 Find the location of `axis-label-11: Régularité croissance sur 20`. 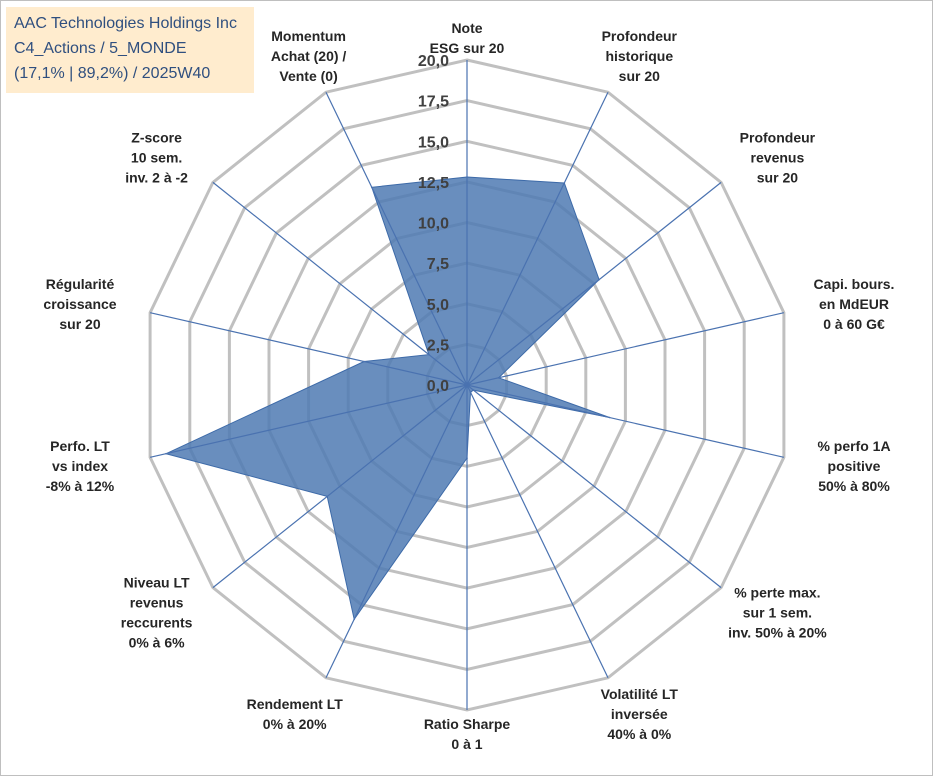

axis-label-11: Régularité croissance sur 20 is located at coordinates (79, 304).